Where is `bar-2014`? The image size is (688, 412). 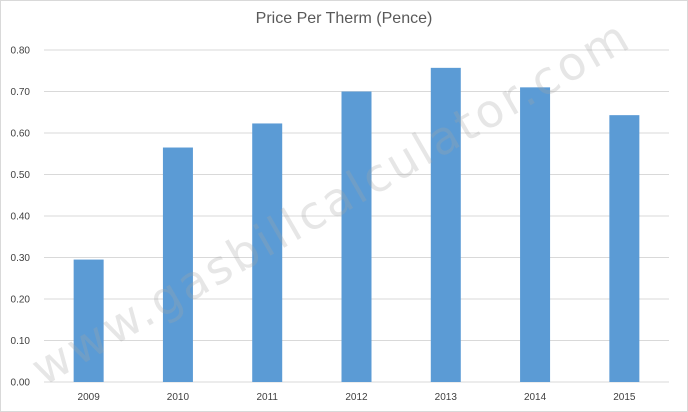
bar-2014 is located at coordinates (535, 234).